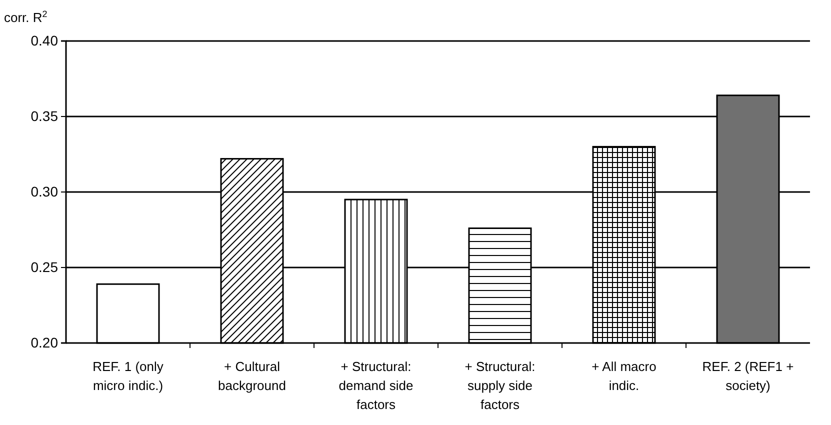 Image resolution: width=831 pixels, height=425 pixels. Describe the element at coordinates (748, 376) in the screenshot. I see `x-tick-label: REF. 2 (REF1 + society)` at that location.